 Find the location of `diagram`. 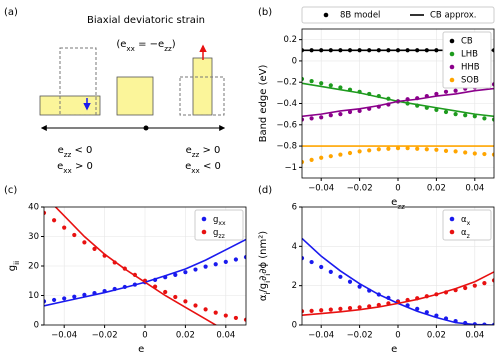

diagram is located at coordinates (132, 87).